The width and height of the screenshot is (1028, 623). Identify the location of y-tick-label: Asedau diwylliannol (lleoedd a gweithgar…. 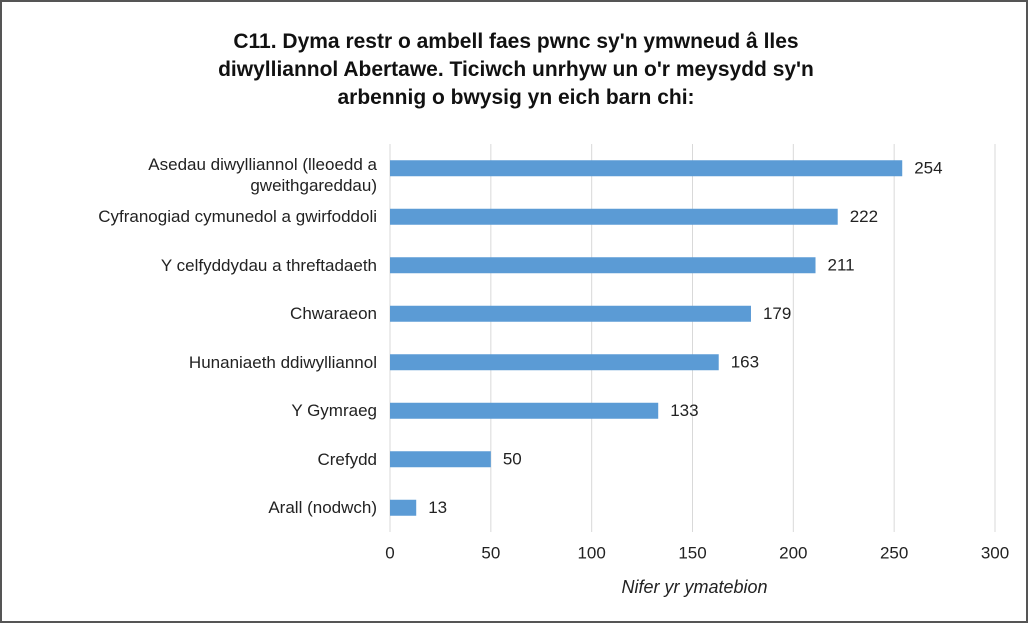
(262, 175).